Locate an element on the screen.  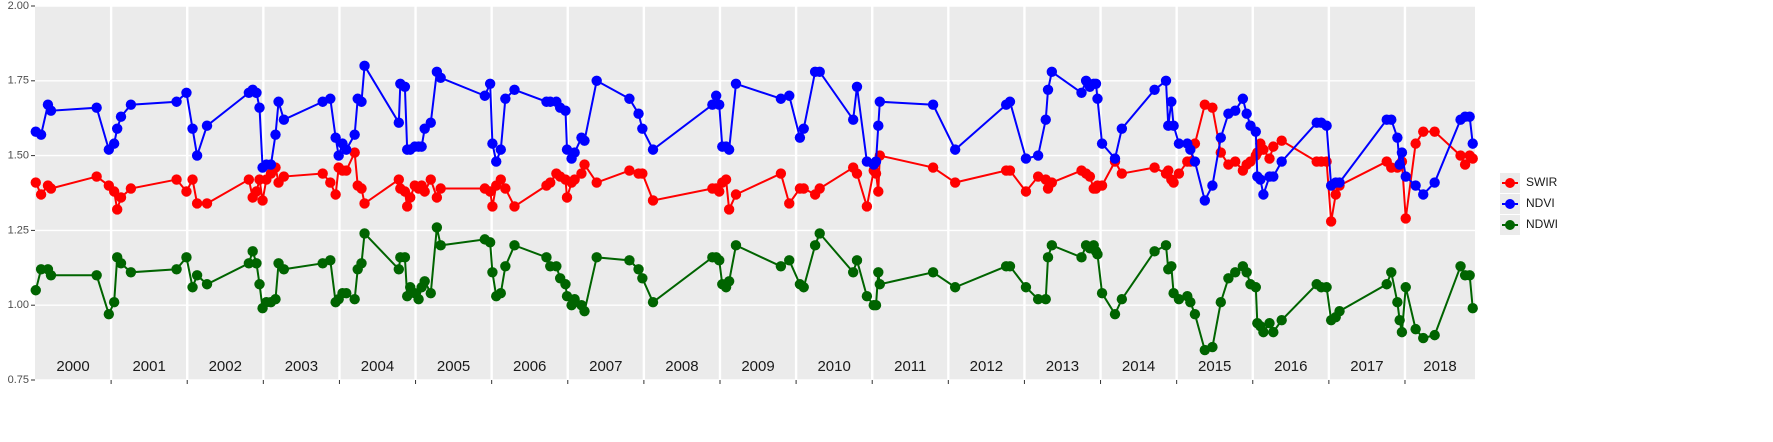
year-label: 2011 is located at coordinates (910, 366).